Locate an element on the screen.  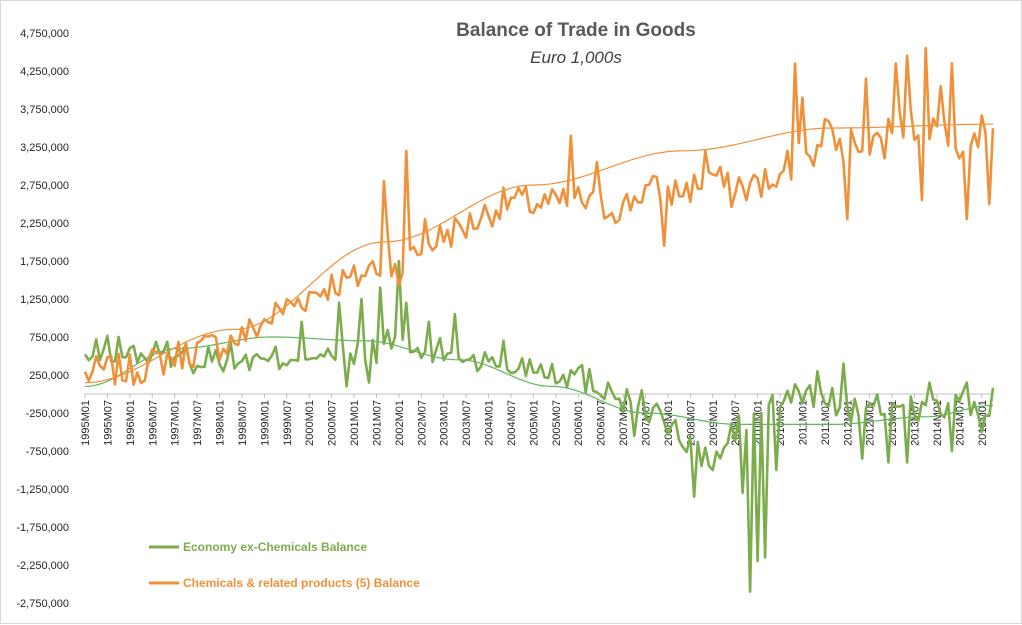
y-tick-label: 1,750,000 is located at coordinates (44, 262).